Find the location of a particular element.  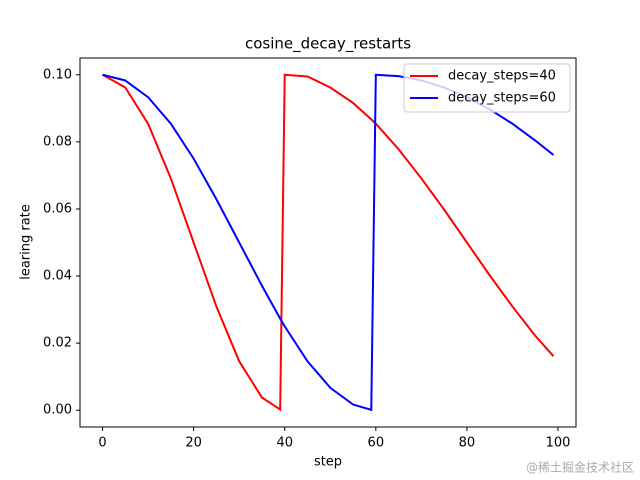

x-tick-label: 100 is located at coordinates (558, 443).